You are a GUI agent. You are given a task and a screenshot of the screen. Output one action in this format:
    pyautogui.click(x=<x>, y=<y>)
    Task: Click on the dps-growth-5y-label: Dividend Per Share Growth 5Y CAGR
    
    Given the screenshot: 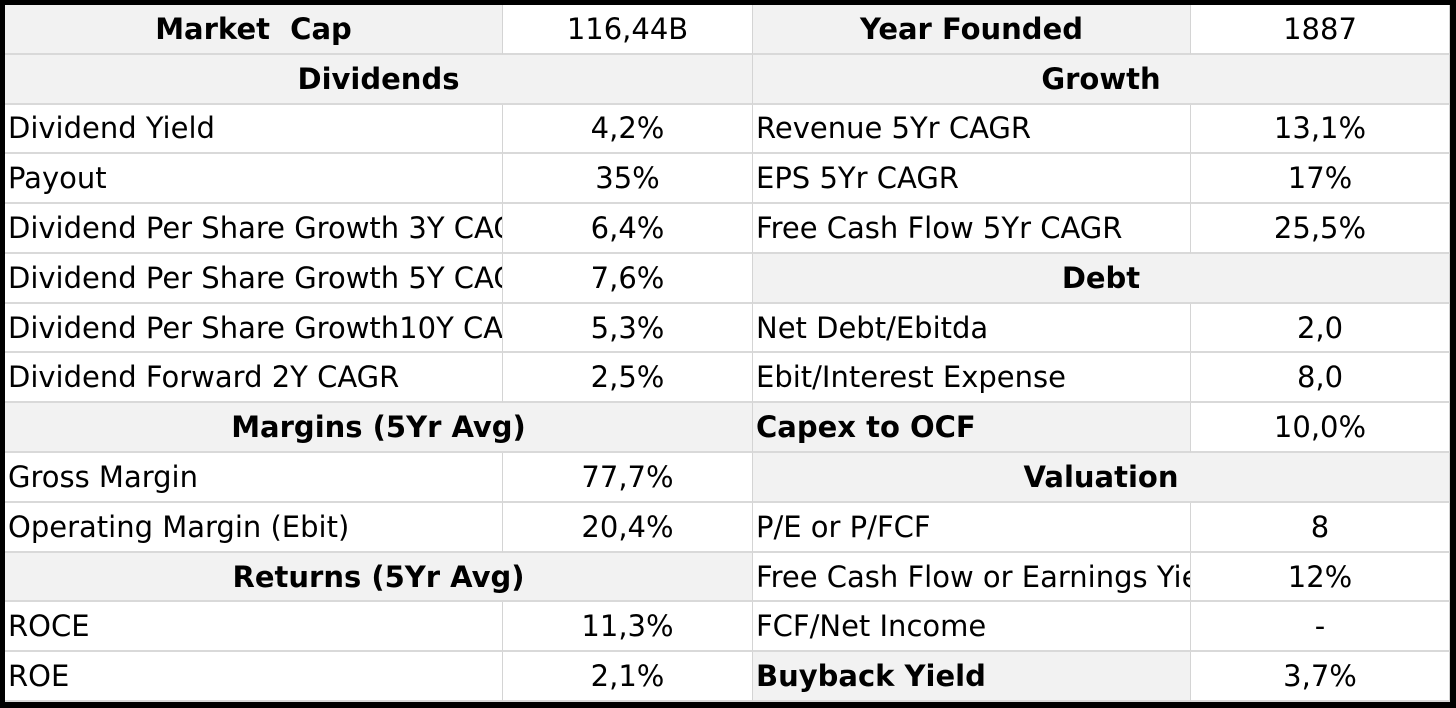 What is the action you would take?
    pyautogui.click(x=254, y=278)
    